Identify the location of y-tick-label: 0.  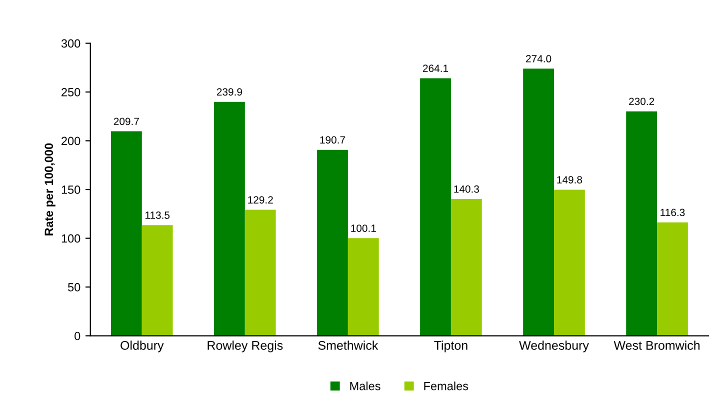
(77, 336).